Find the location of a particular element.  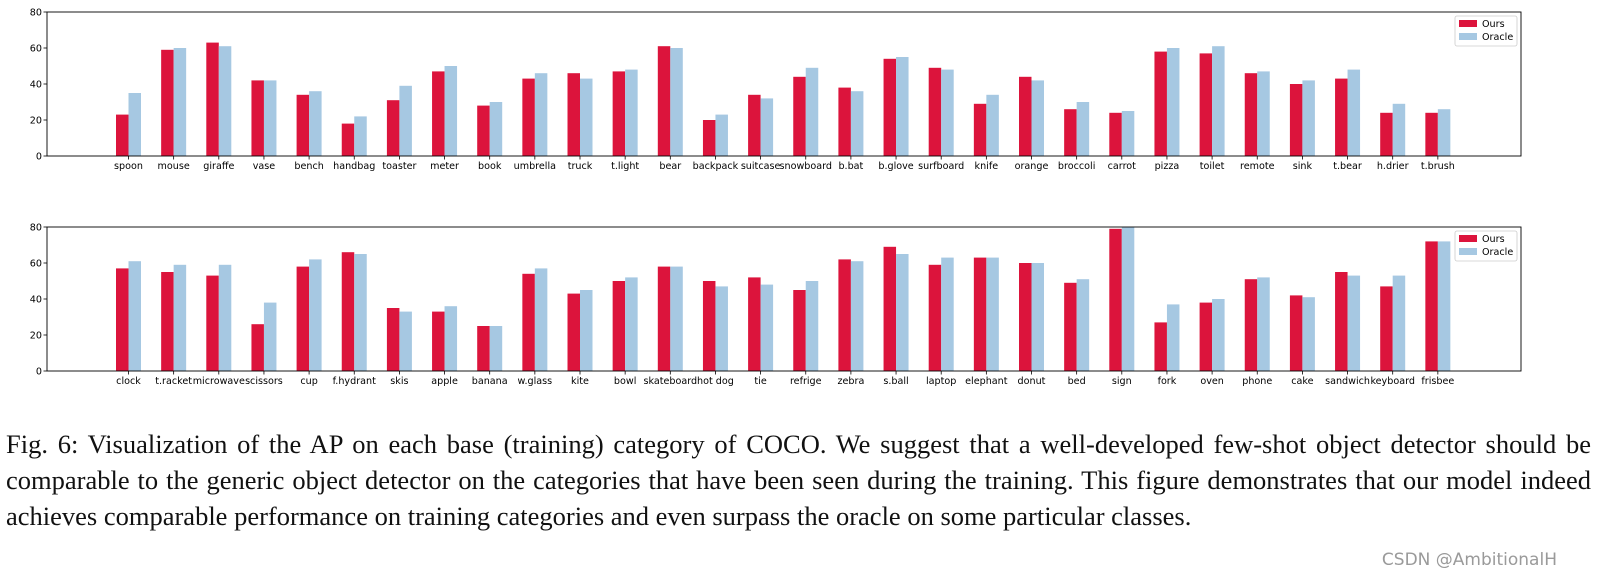

x-tick-label: truck is located at coordinates (580, 166).